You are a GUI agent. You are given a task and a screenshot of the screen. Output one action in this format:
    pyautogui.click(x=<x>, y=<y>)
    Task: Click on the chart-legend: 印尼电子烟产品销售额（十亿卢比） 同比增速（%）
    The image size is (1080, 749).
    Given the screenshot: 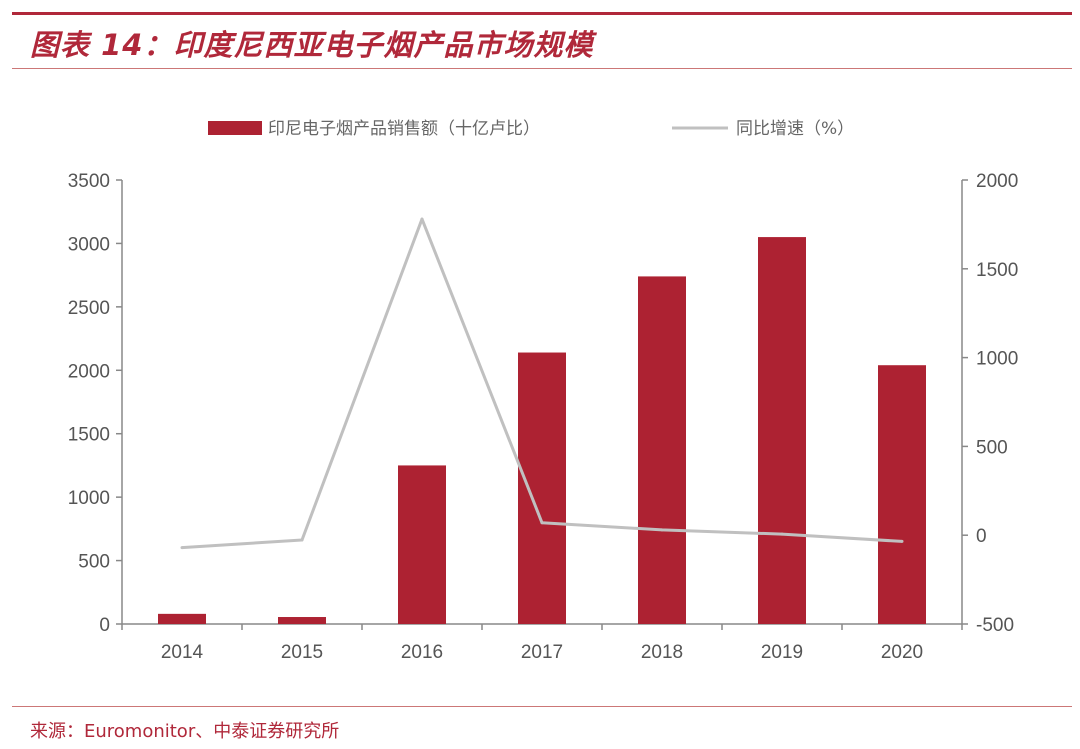 What is the action you would take?
    pyautogui.click(x=531, y=129)
    